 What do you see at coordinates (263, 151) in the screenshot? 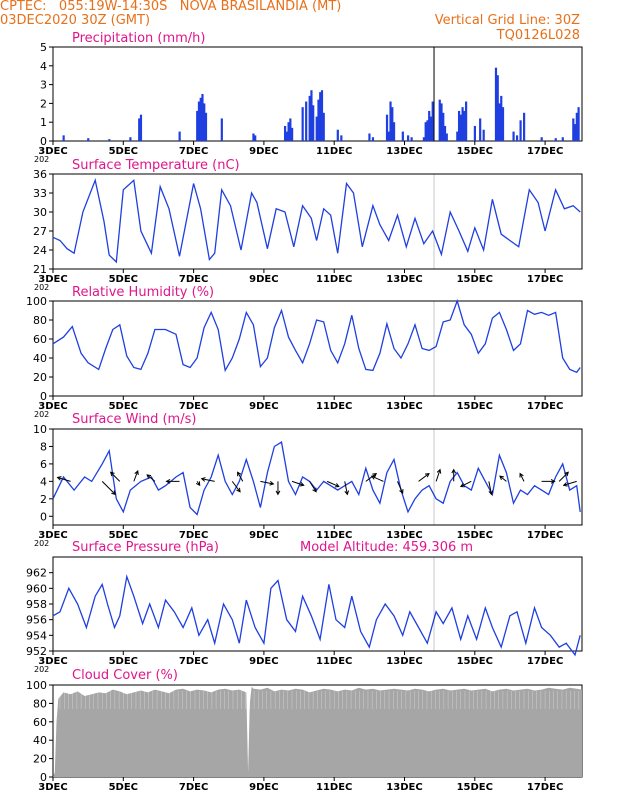
I see `precip-xtick-label: 9DEC` at bounding box center [263, 151].